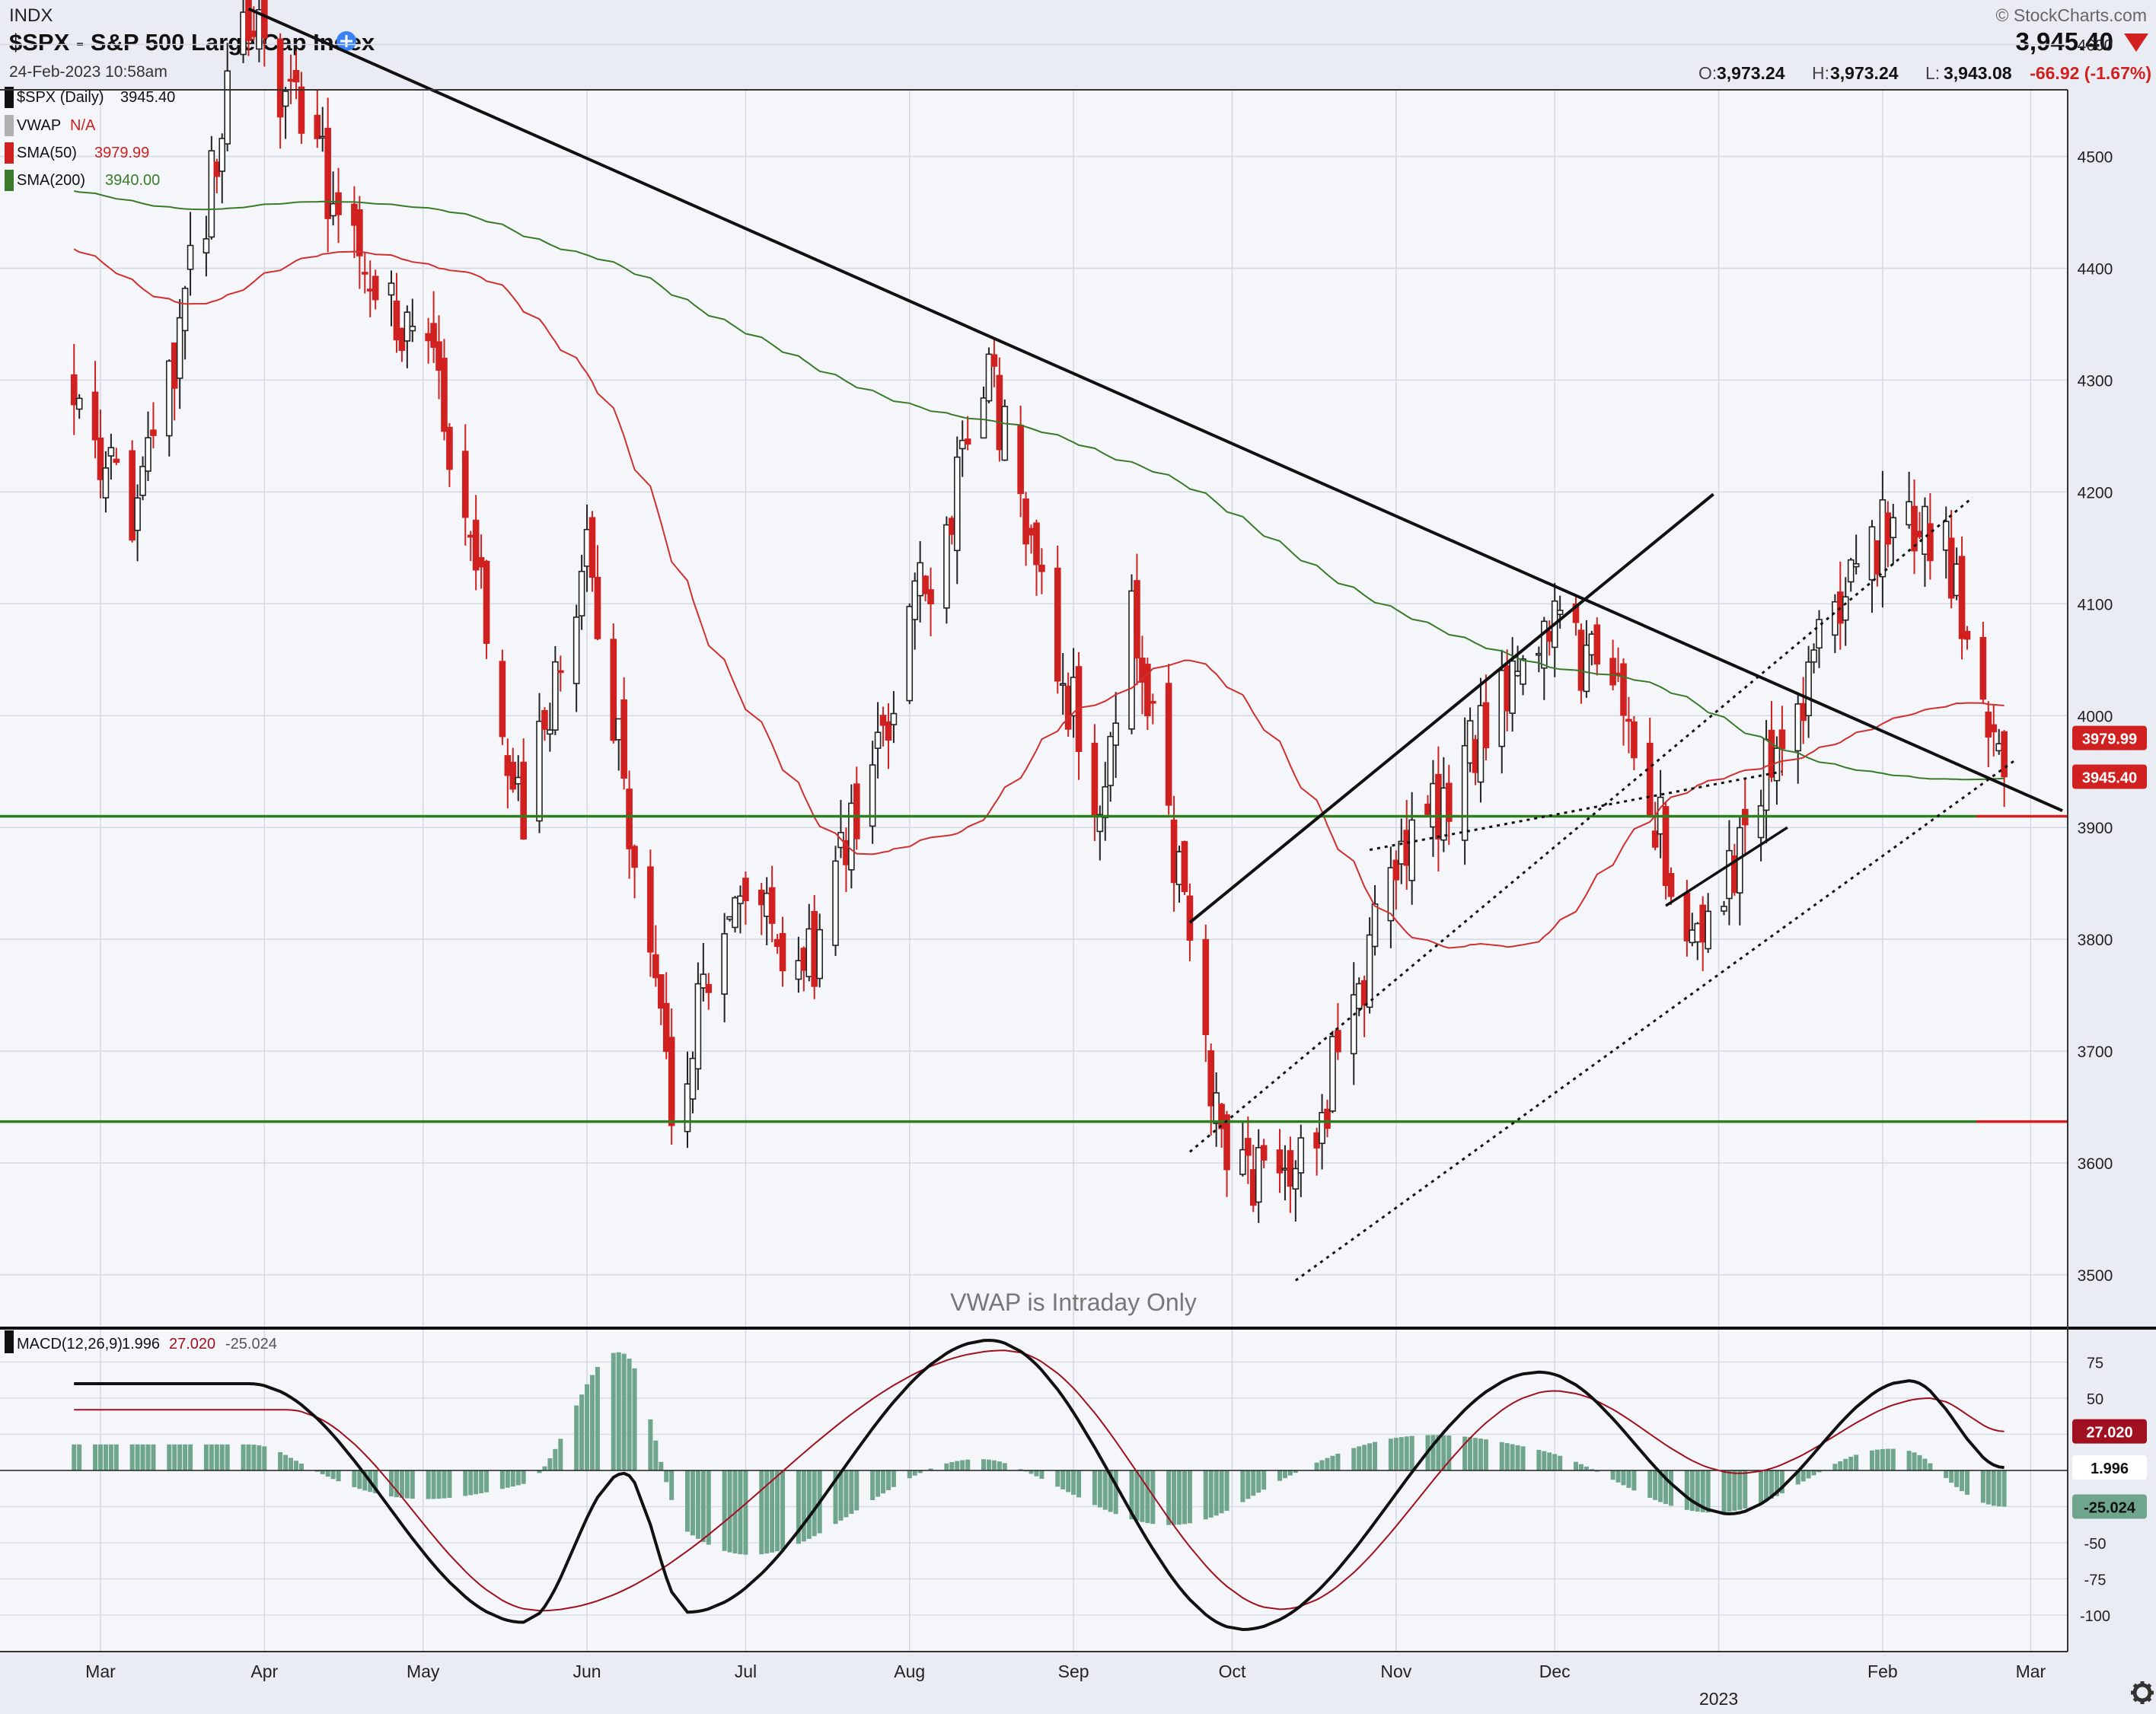  I want to click on legend-spx: $SPX (Daily) 3945.40, so click(90, 97).